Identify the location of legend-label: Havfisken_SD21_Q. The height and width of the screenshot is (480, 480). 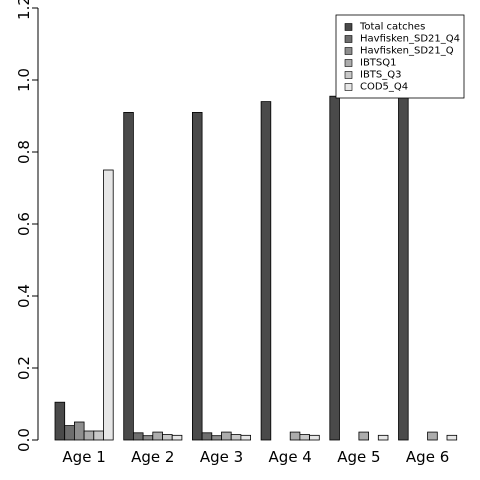
(407, 51).